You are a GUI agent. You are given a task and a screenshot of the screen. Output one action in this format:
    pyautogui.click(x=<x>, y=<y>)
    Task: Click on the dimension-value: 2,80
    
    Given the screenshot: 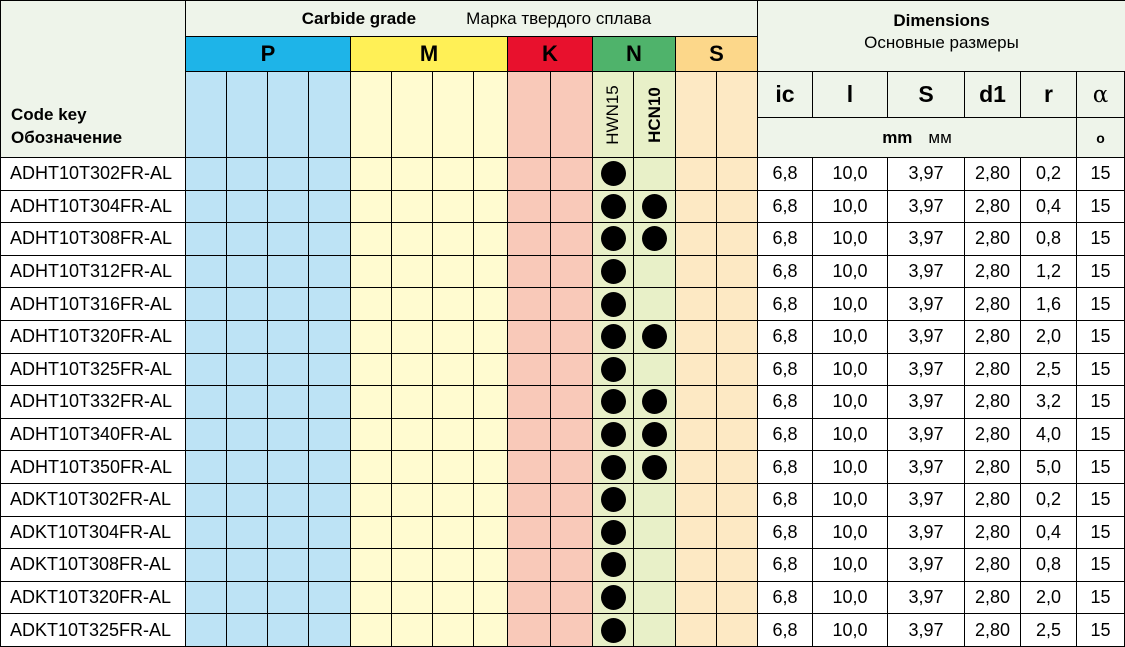 What is the action you would take?
    pyautogui.click(x=992, y=205)
    